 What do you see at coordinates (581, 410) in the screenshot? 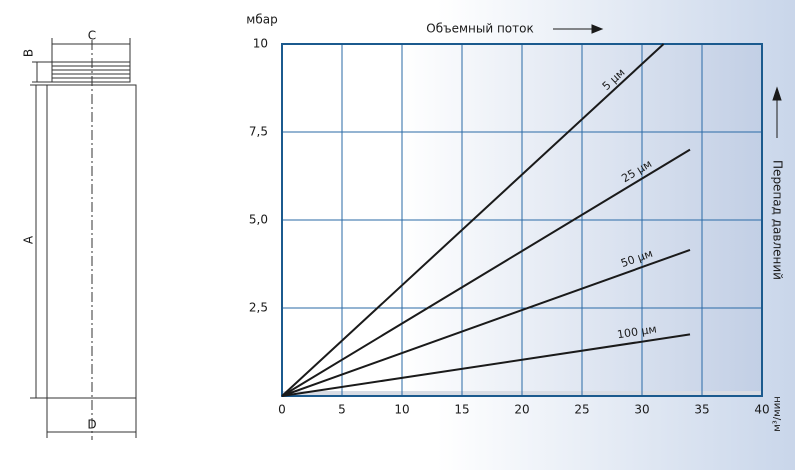
I see `x-tick-label: 25` at bounding box center [581, 410].